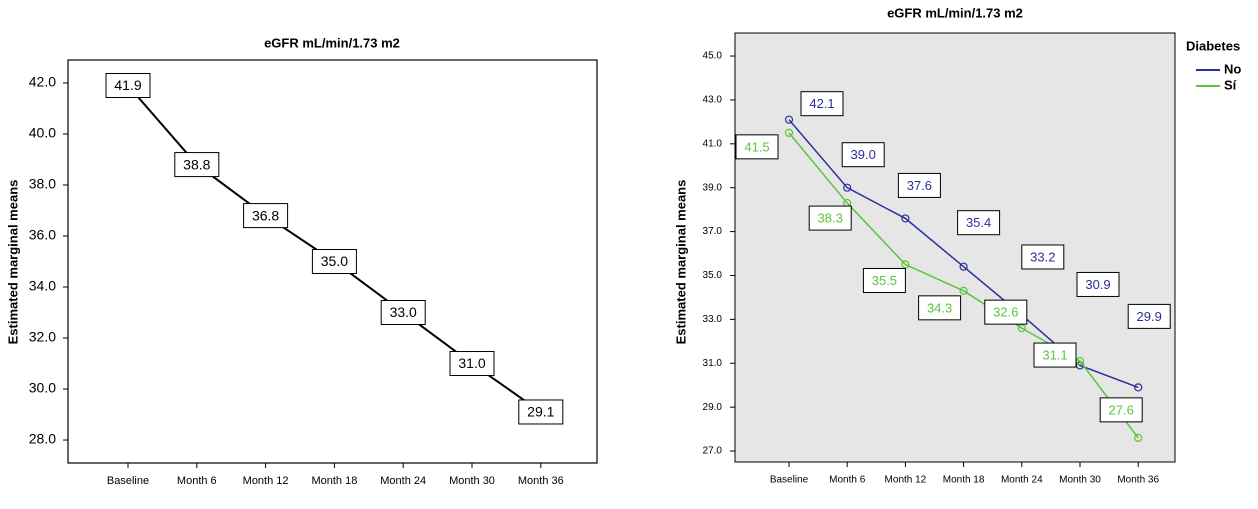 The width and height of the screenshot is (1258, 509). I want to click on value-label: 29.1, so click(540, 412).